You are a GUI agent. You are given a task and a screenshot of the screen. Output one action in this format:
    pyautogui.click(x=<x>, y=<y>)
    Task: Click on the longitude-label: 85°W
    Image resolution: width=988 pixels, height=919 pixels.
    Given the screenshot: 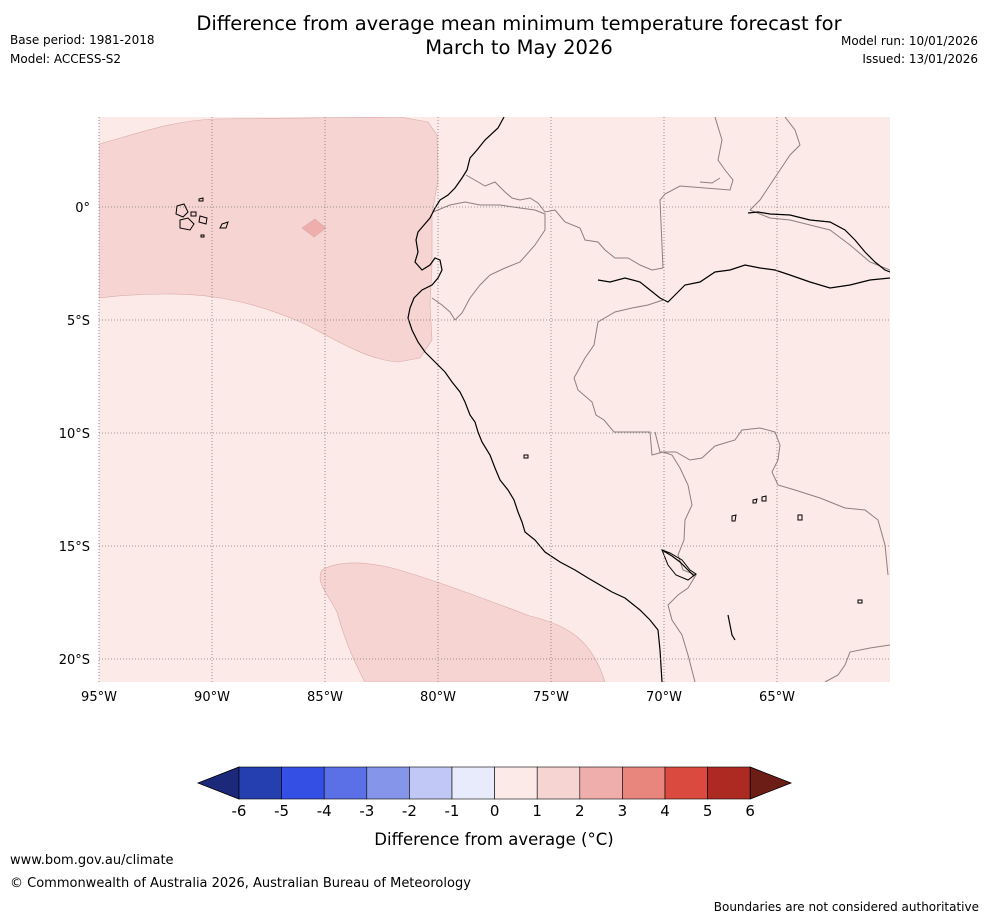 What is the action you would take?
    pyautogui.click(x=325, y=697)
    